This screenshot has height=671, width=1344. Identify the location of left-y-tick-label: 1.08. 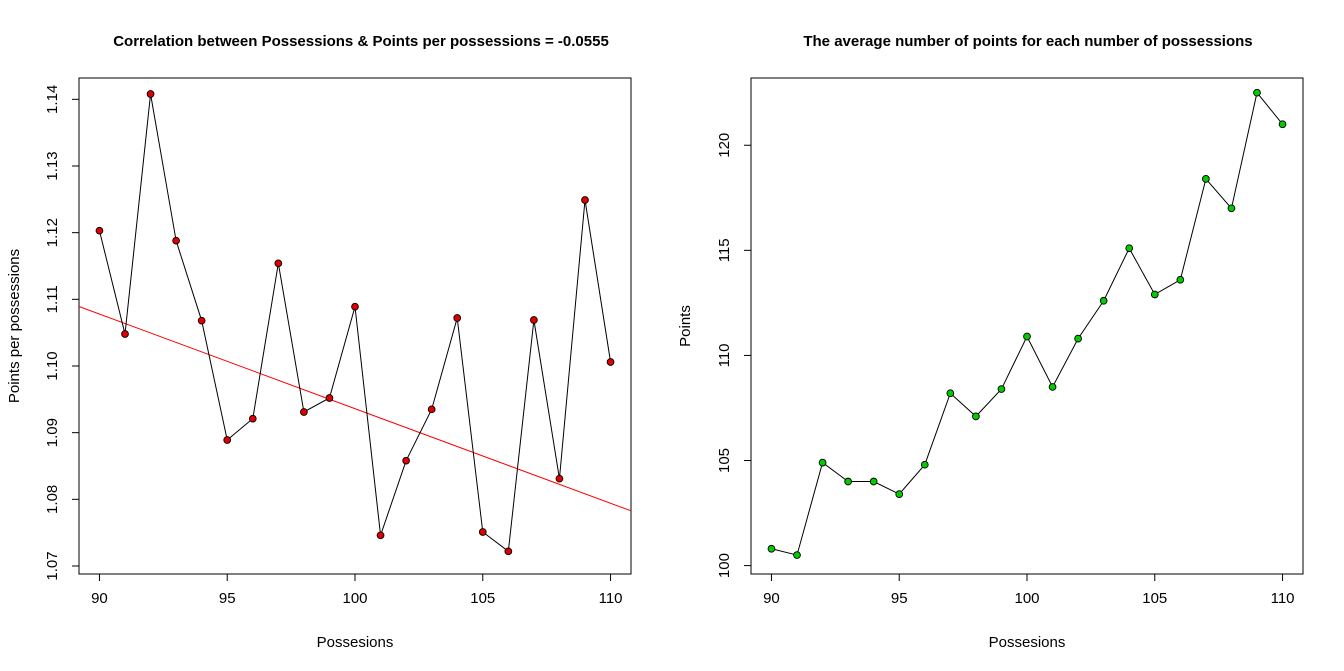
(52, 499).